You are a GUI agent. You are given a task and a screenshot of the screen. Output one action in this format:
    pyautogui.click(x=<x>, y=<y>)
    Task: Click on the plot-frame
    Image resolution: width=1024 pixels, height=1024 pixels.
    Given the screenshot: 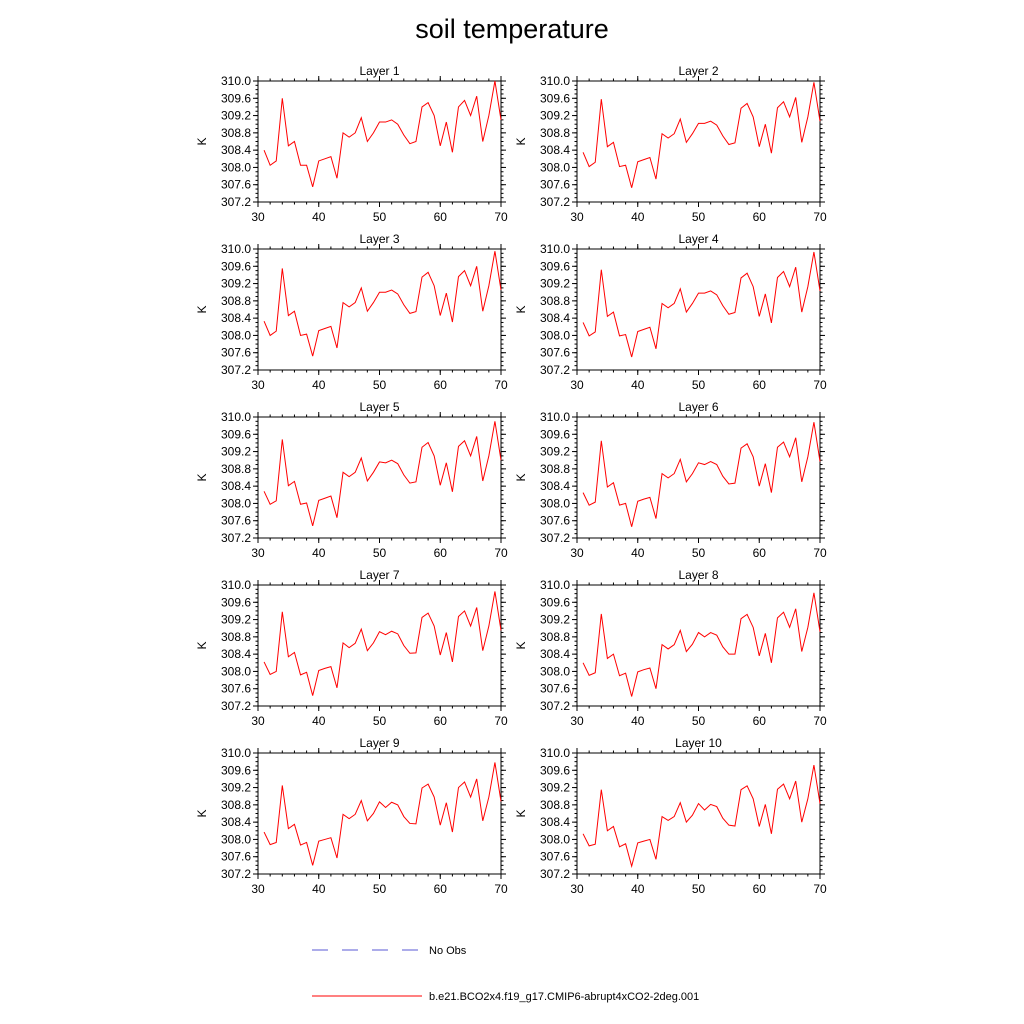 What is the action you would take?
    pyautogui.click(x=698, y=645)
    